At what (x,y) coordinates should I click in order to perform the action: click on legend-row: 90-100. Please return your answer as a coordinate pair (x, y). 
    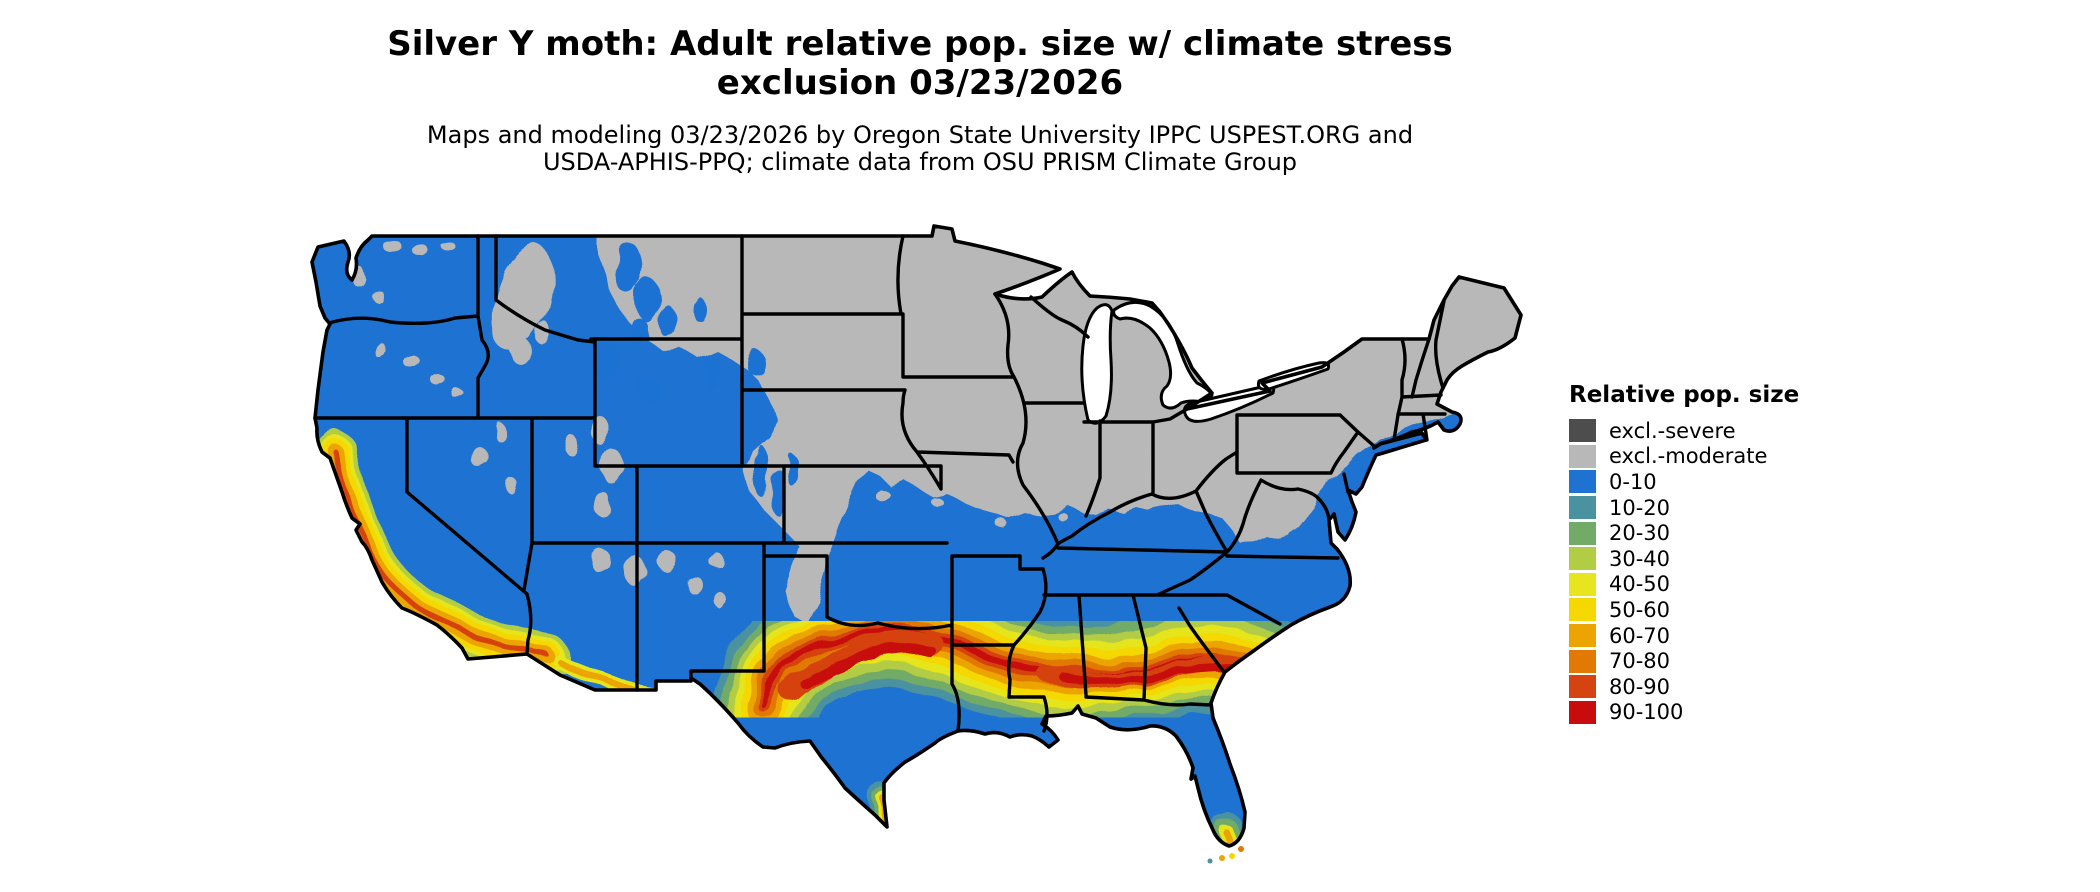
    Looking at the image, I should click on (1719, 713).